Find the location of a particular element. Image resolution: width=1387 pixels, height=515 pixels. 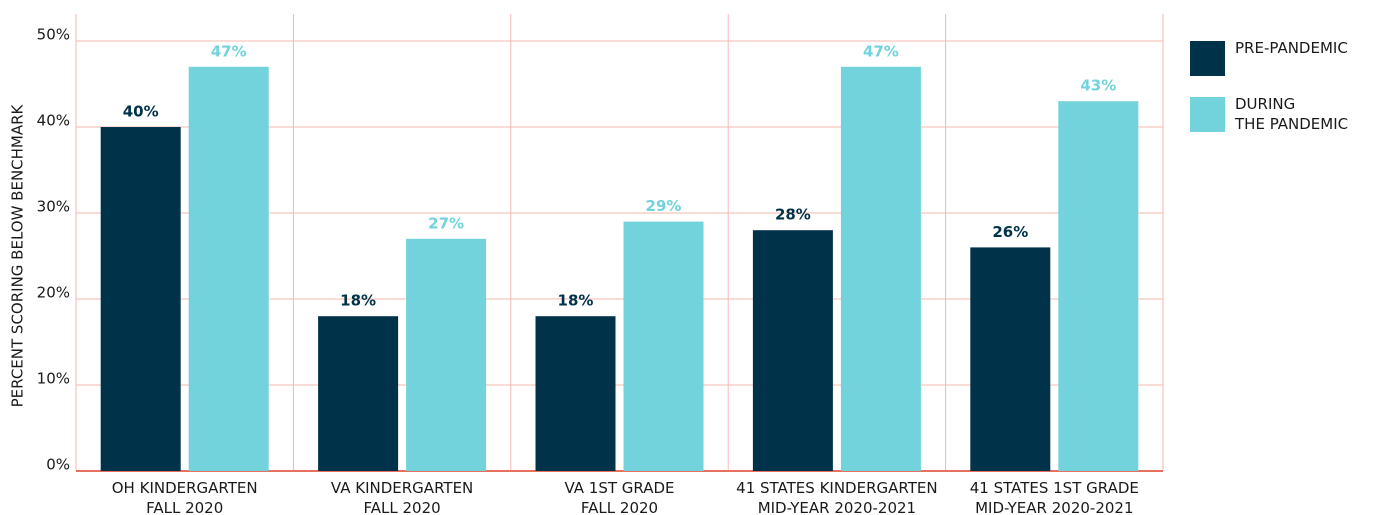

x-tick-label: VA 1ST GRADE FALL 2020 is located at coordinates (619, 497).